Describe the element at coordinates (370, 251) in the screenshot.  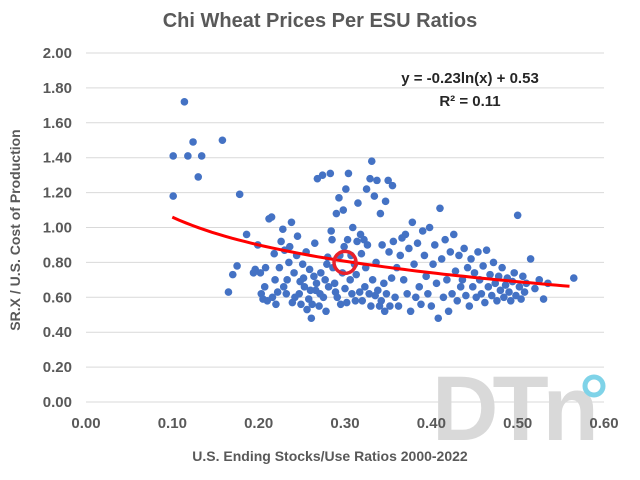
I see `trendline` at that location.